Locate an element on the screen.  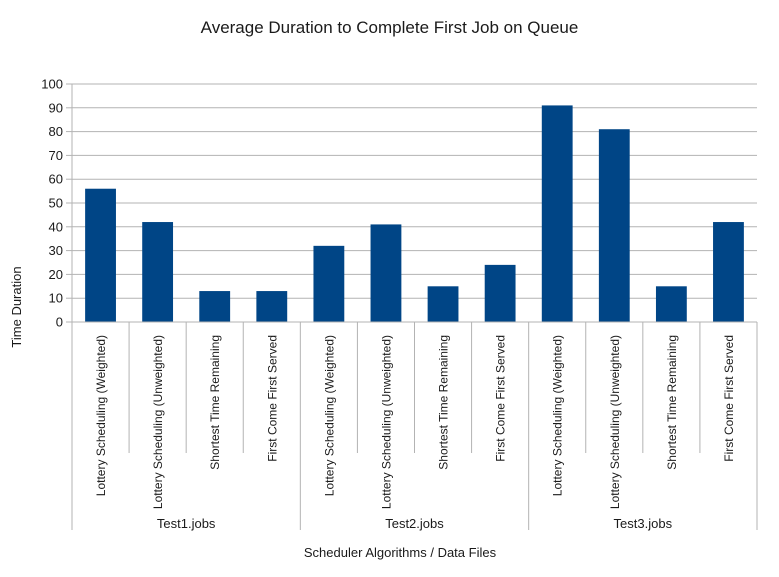
y-tick-label: 100 is located at coordinates (52, 84).